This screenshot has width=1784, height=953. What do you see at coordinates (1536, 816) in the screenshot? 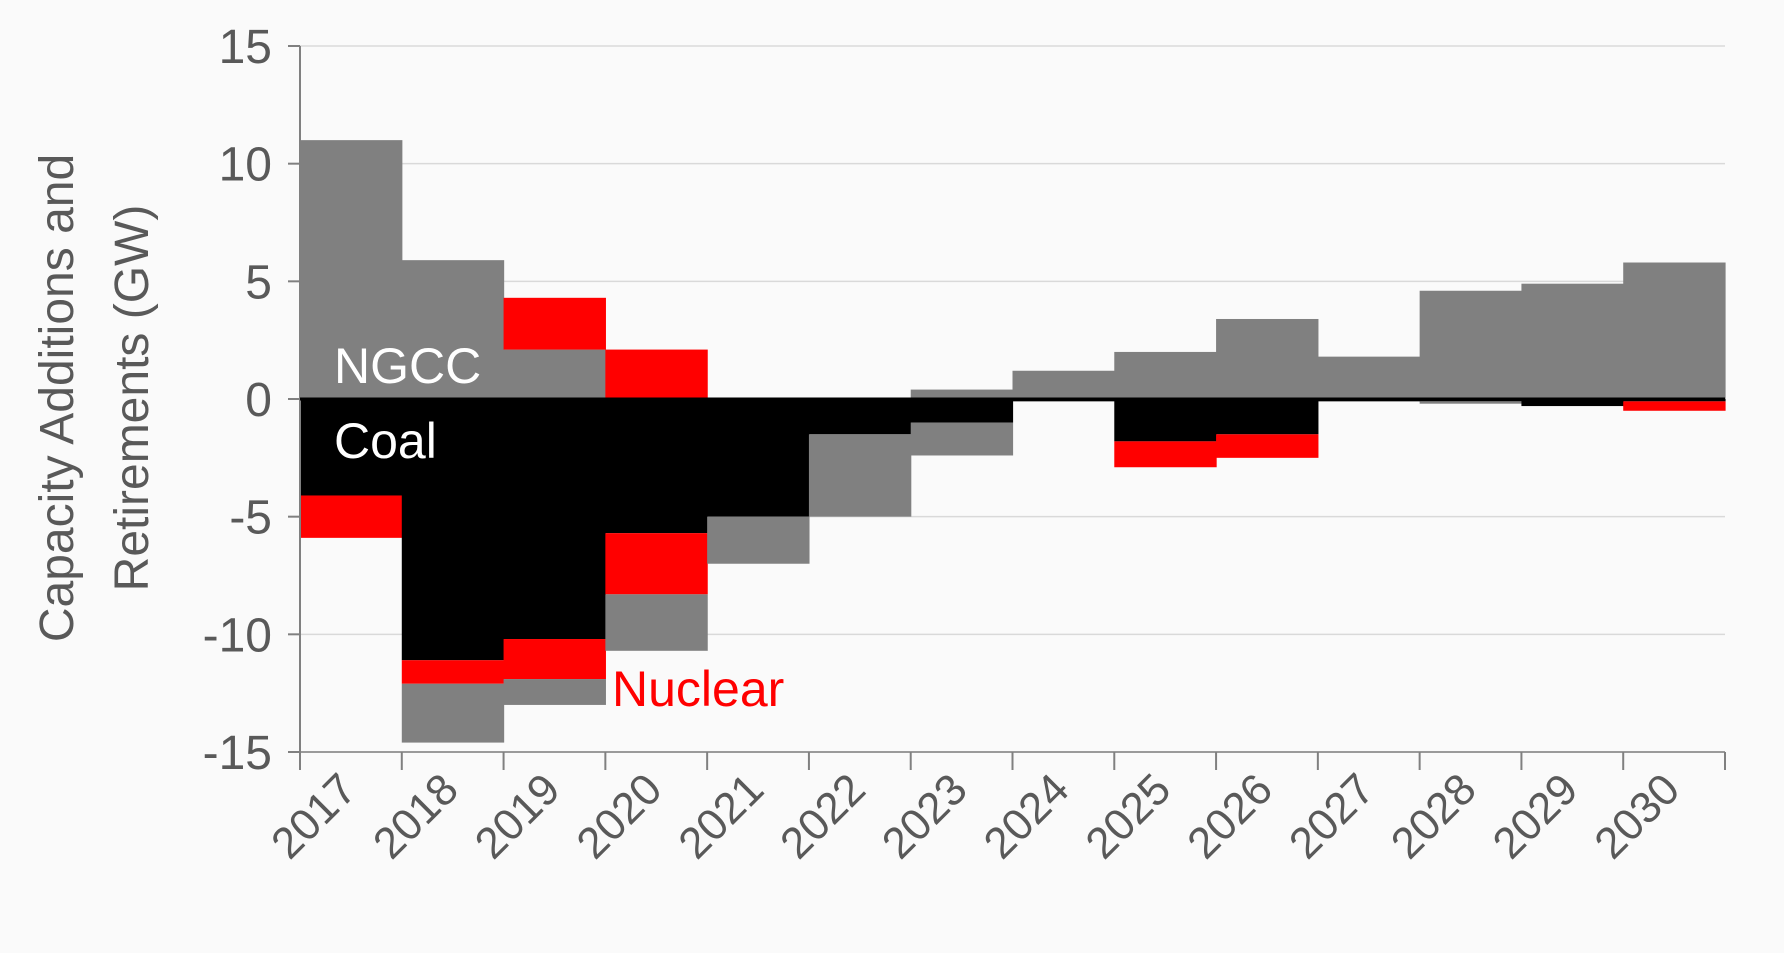
I see `x-tick-label: 2029` at bounding box center [1536, 816].